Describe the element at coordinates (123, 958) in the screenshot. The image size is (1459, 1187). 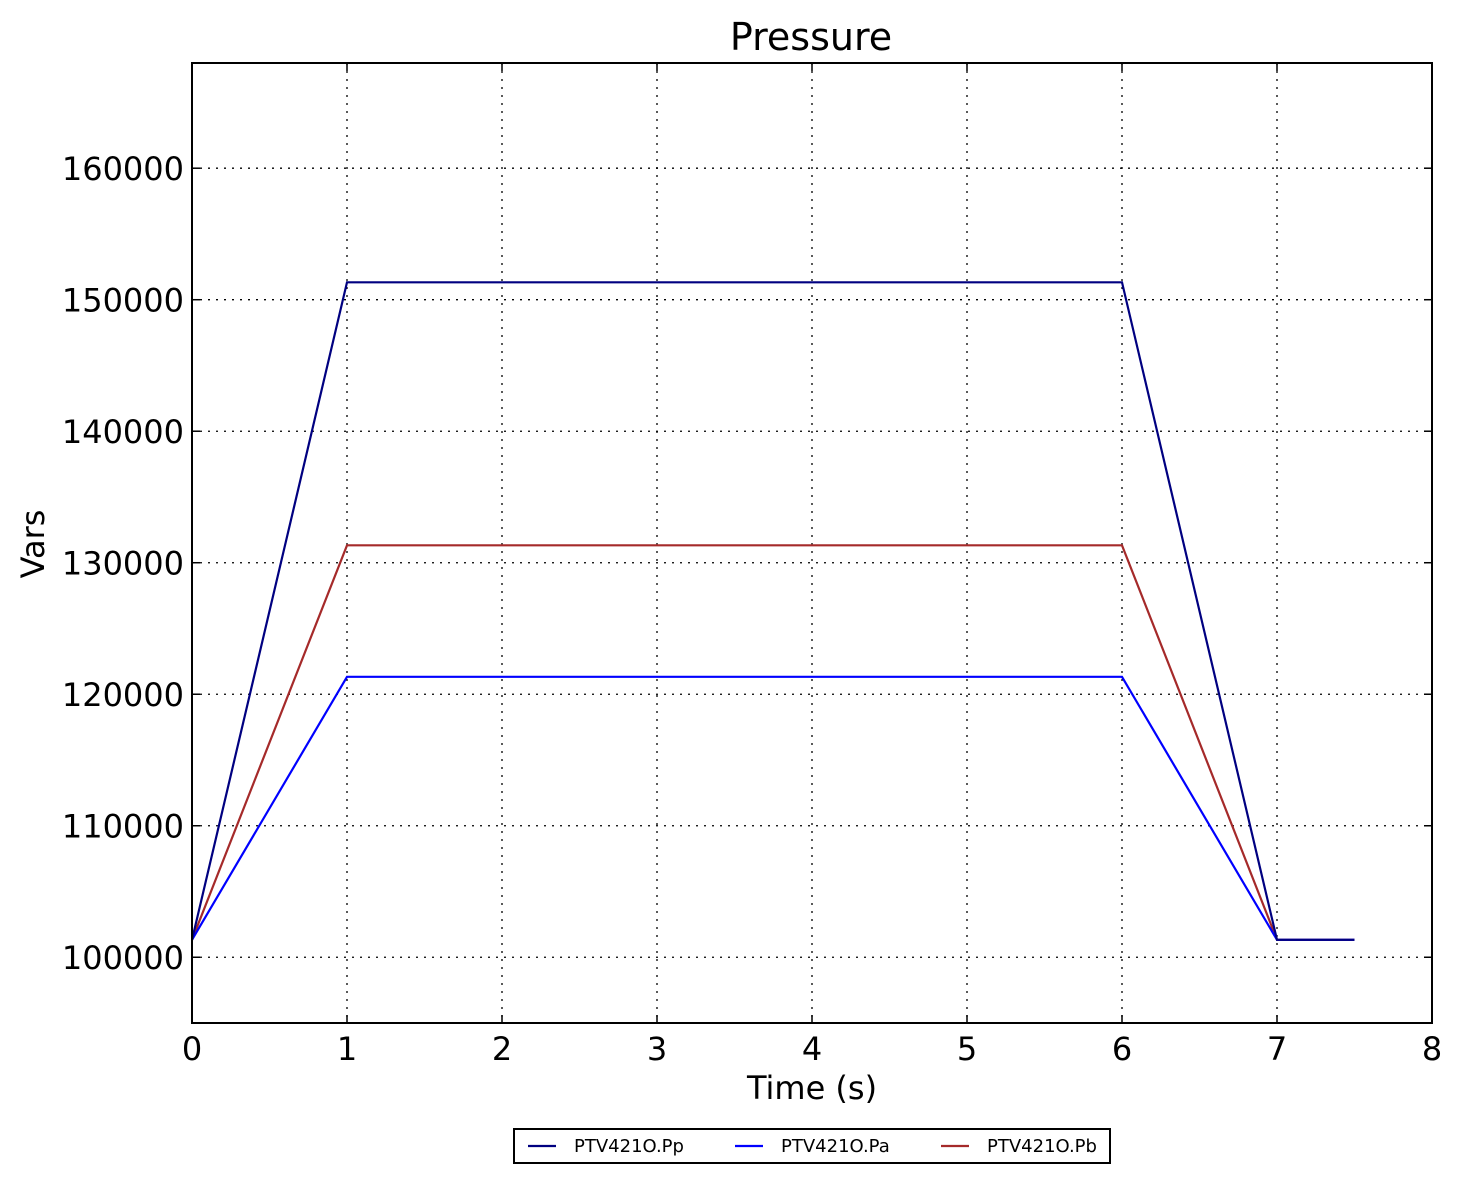
I see `y-tick-label: 100000` at that location.